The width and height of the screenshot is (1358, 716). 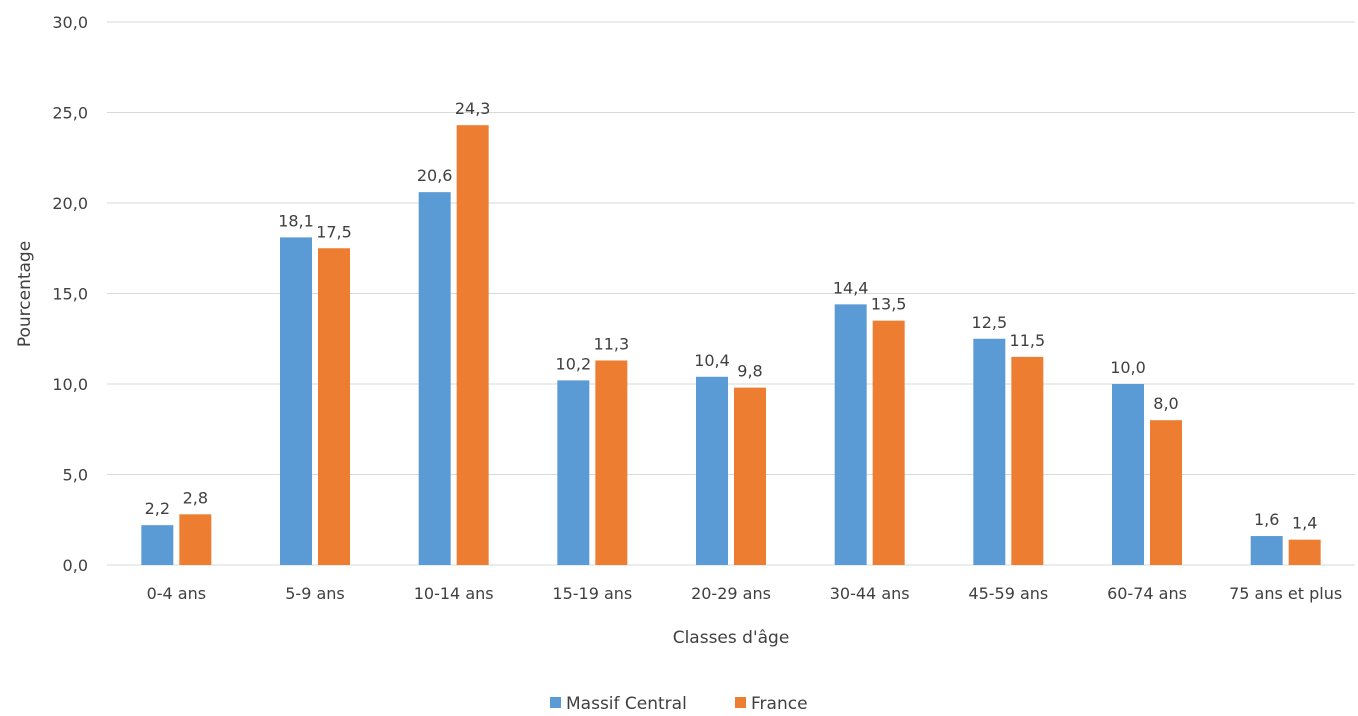 I want to click on data-label: 8,0, so click(x=1165, y=403).